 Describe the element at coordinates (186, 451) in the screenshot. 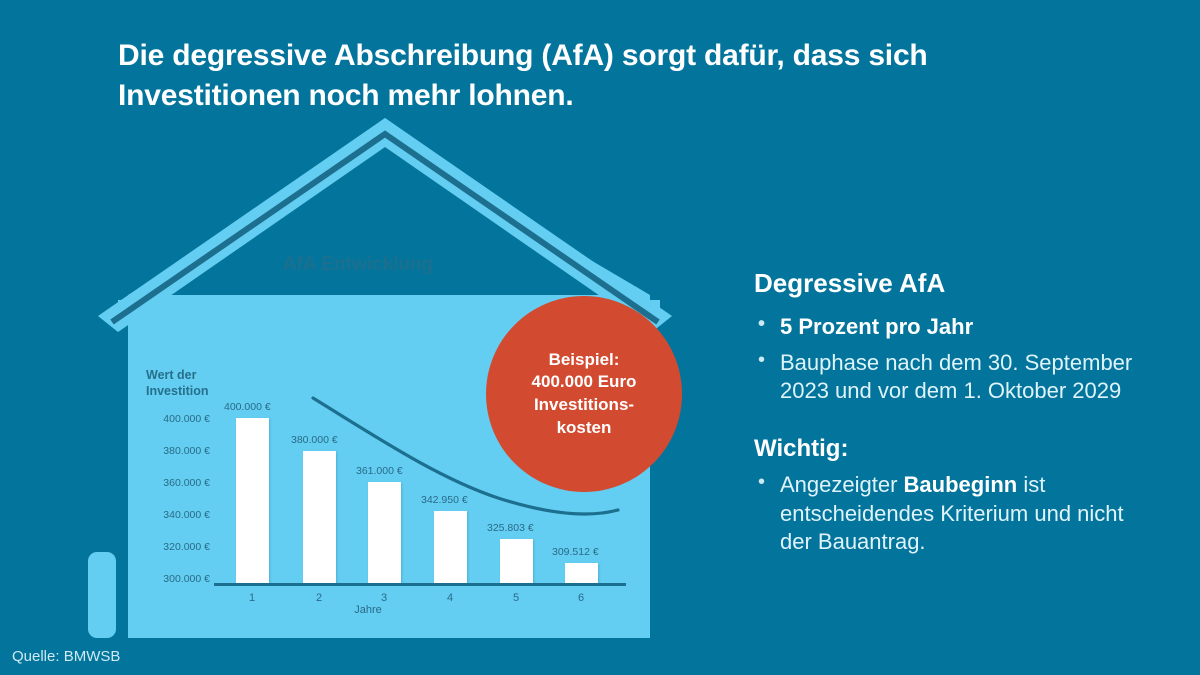

I see `y-tick-label: 380.000 €` at that location.